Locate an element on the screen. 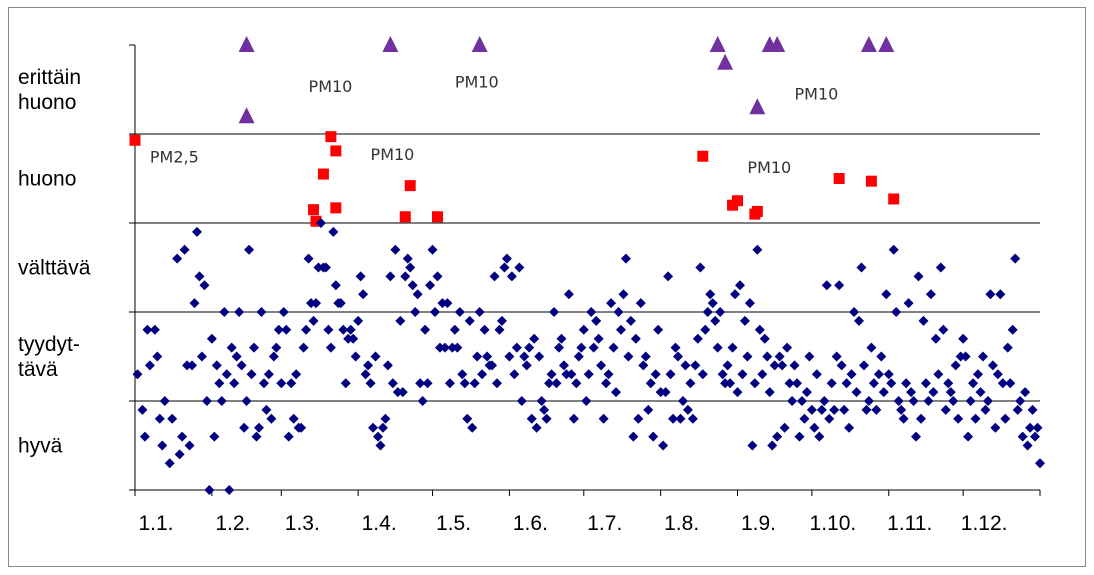  y-band-label-3: huono is located at coordinates (47, 179).